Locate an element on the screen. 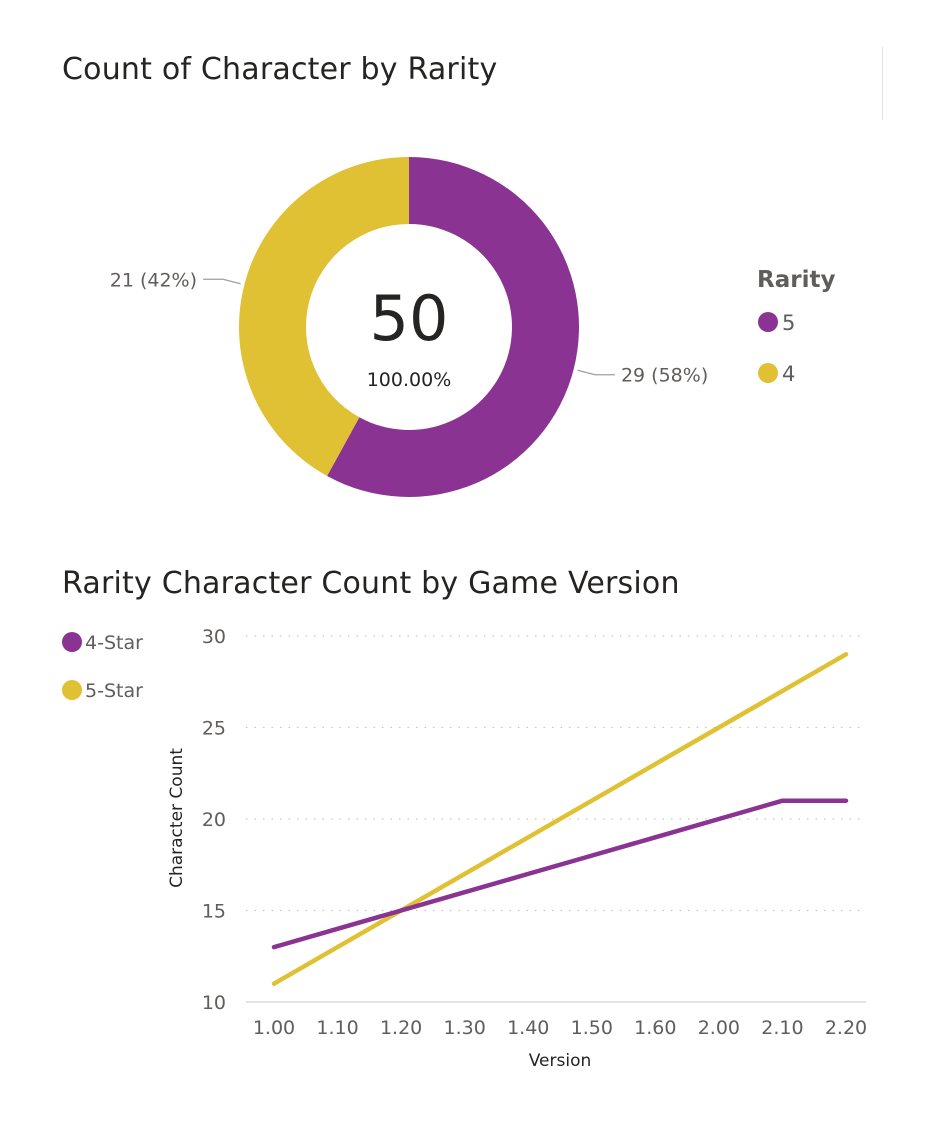 Image resolution: width=934 pixels, height=1142 pixels. x-axis-title: Version is located at coordinates (560, 1061).